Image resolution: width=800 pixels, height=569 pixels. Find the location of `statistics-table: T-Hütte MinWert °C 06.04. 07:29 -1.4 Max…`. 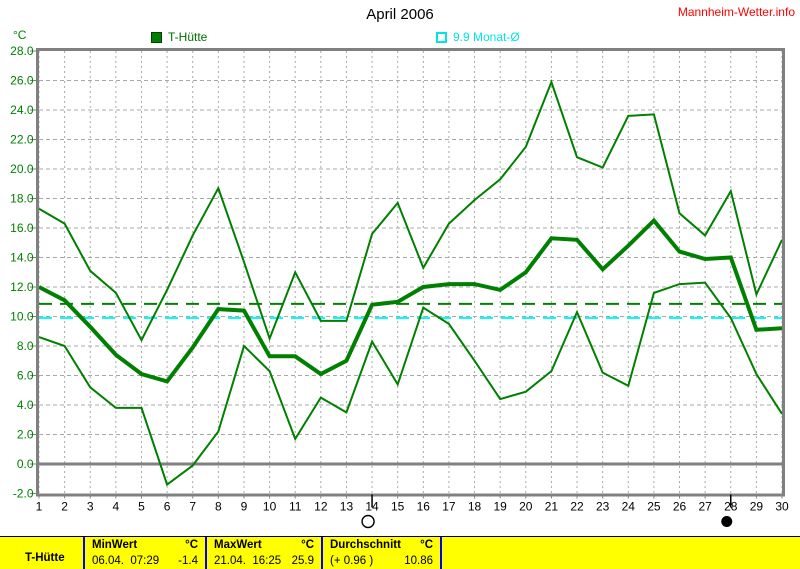

statistics-table: T-Hütte MinWert °C 06.04. 07:29 -1.4 Max… is located at coordinates (400, 552).